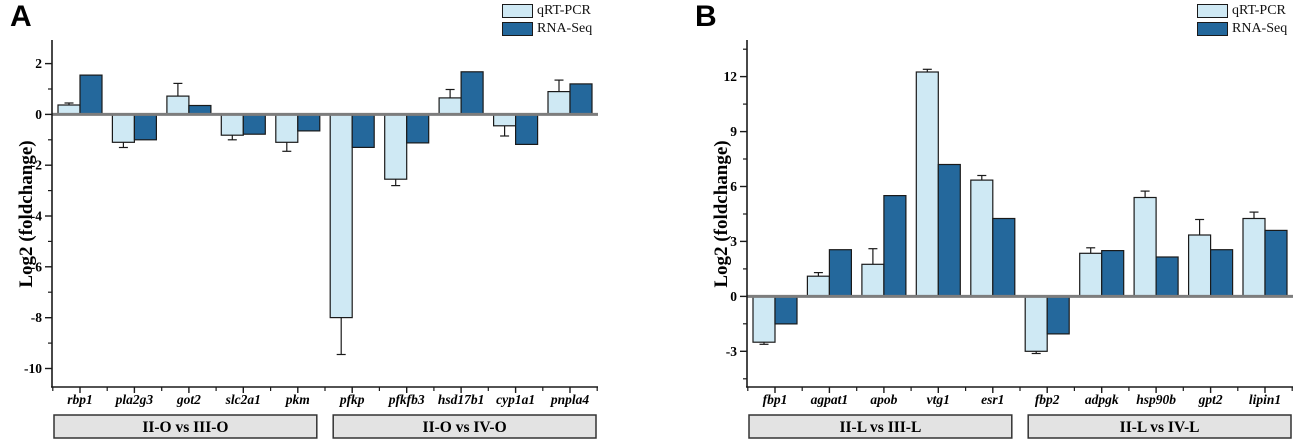 This screenshot has width=1299, height=442. What do you see at coordinates (515, 399) in the screenshot?
I see `gene-label: cyp1a1` at bounding box center [515, 399].